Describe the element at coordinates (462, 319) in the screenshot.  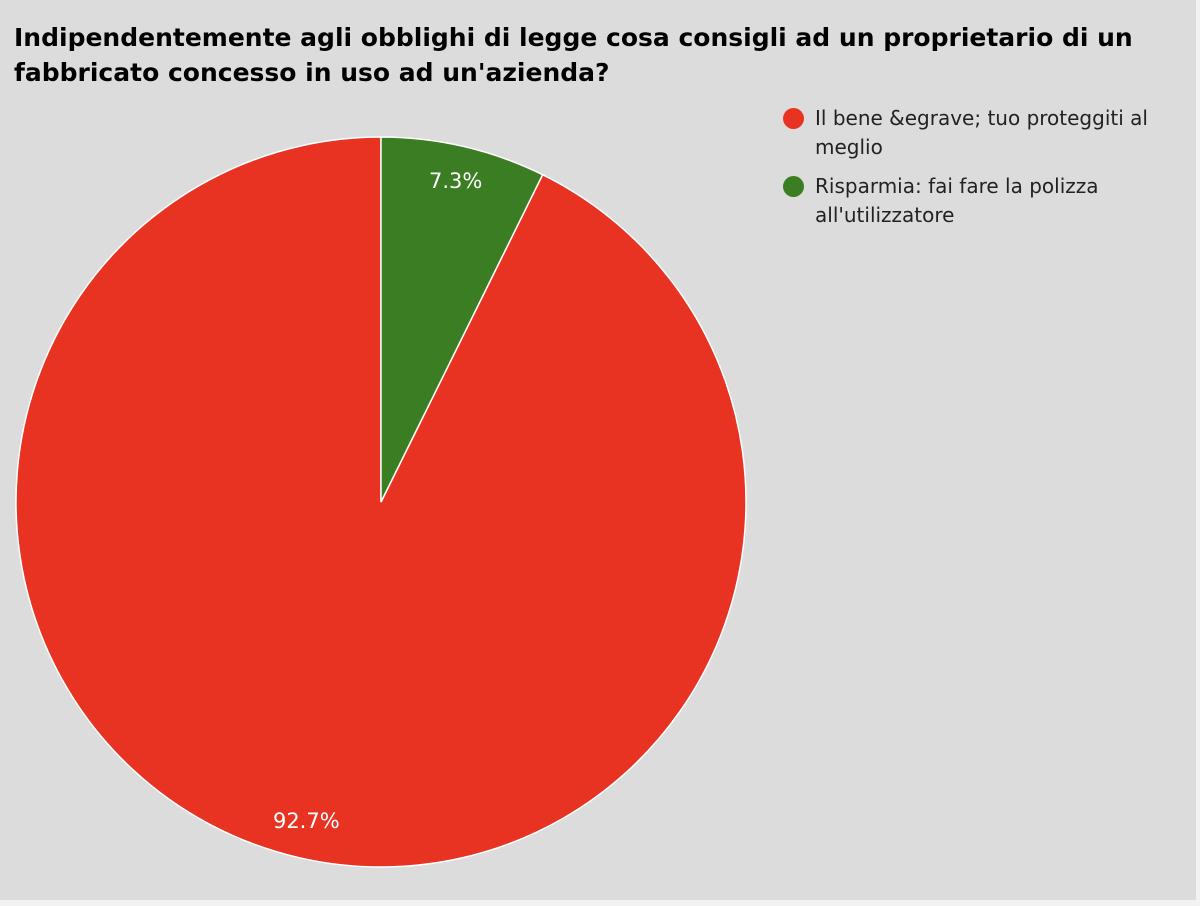
I see `pie-slice` at that location.